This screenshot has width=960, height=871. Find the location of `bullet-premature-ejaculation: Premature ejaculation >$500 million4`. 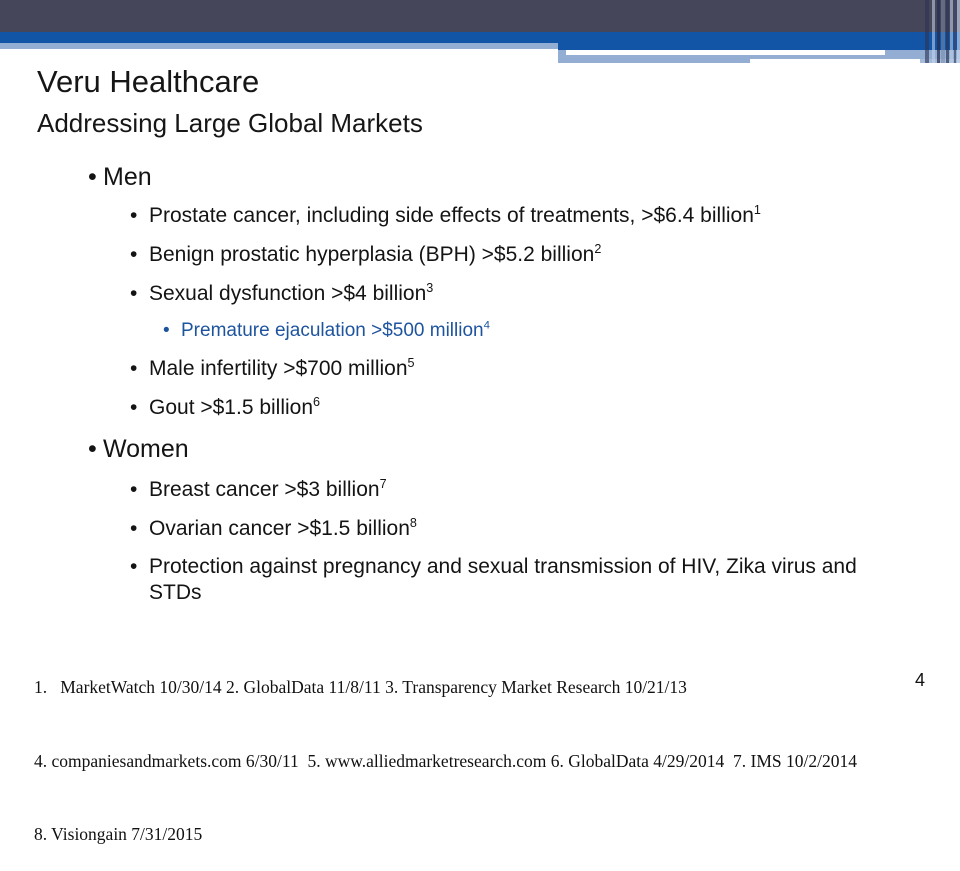

bullet-premature-ejaculation: Premature ejaculation >$500 million4 is located at coordinates (326, 331).